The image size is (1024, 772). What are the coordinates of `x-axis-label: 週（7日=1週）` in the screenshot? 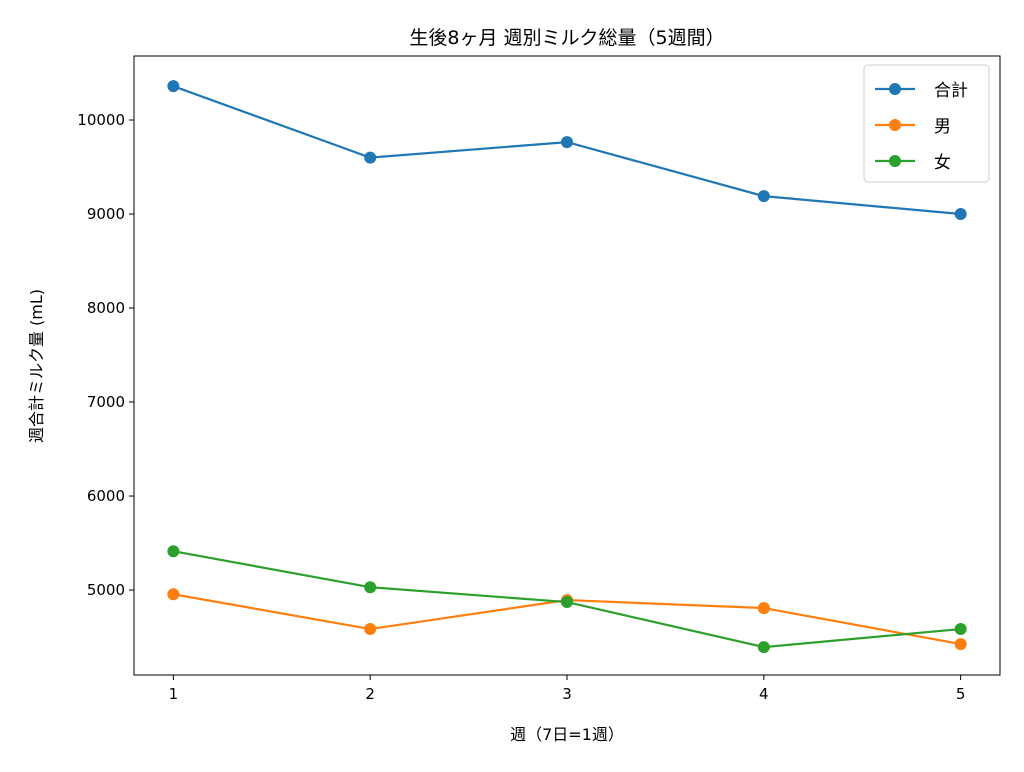 It's located at (567, 734).